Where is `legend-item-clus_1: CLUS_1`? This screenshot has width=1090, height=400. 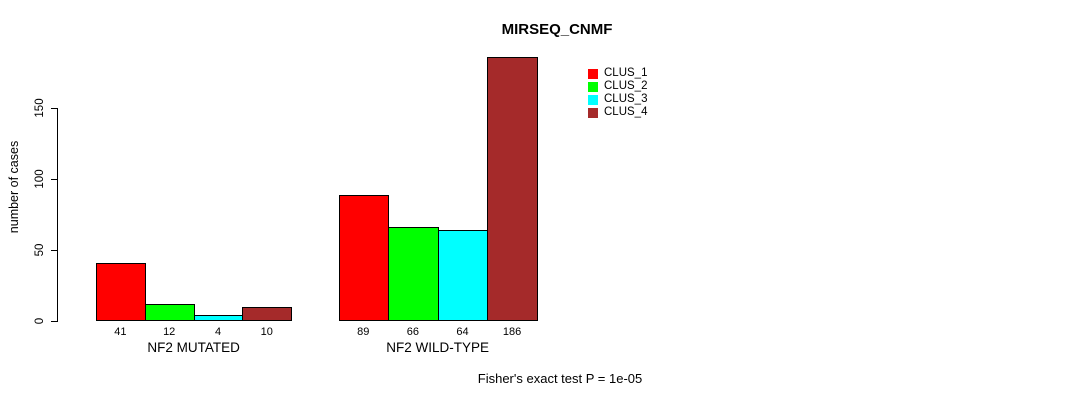 legend-item-clus_1: CLUS_1 is located at coordinates (617, 73).